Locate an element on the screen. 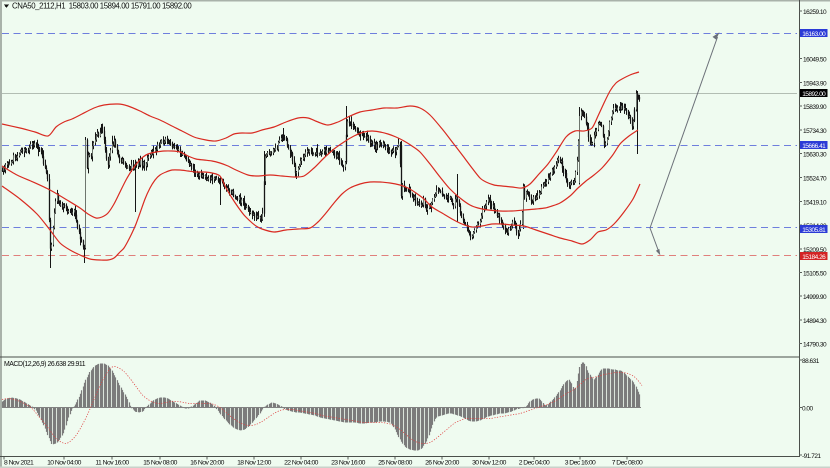  svg-text: 15524.70 is located at coordinates (815, 178).